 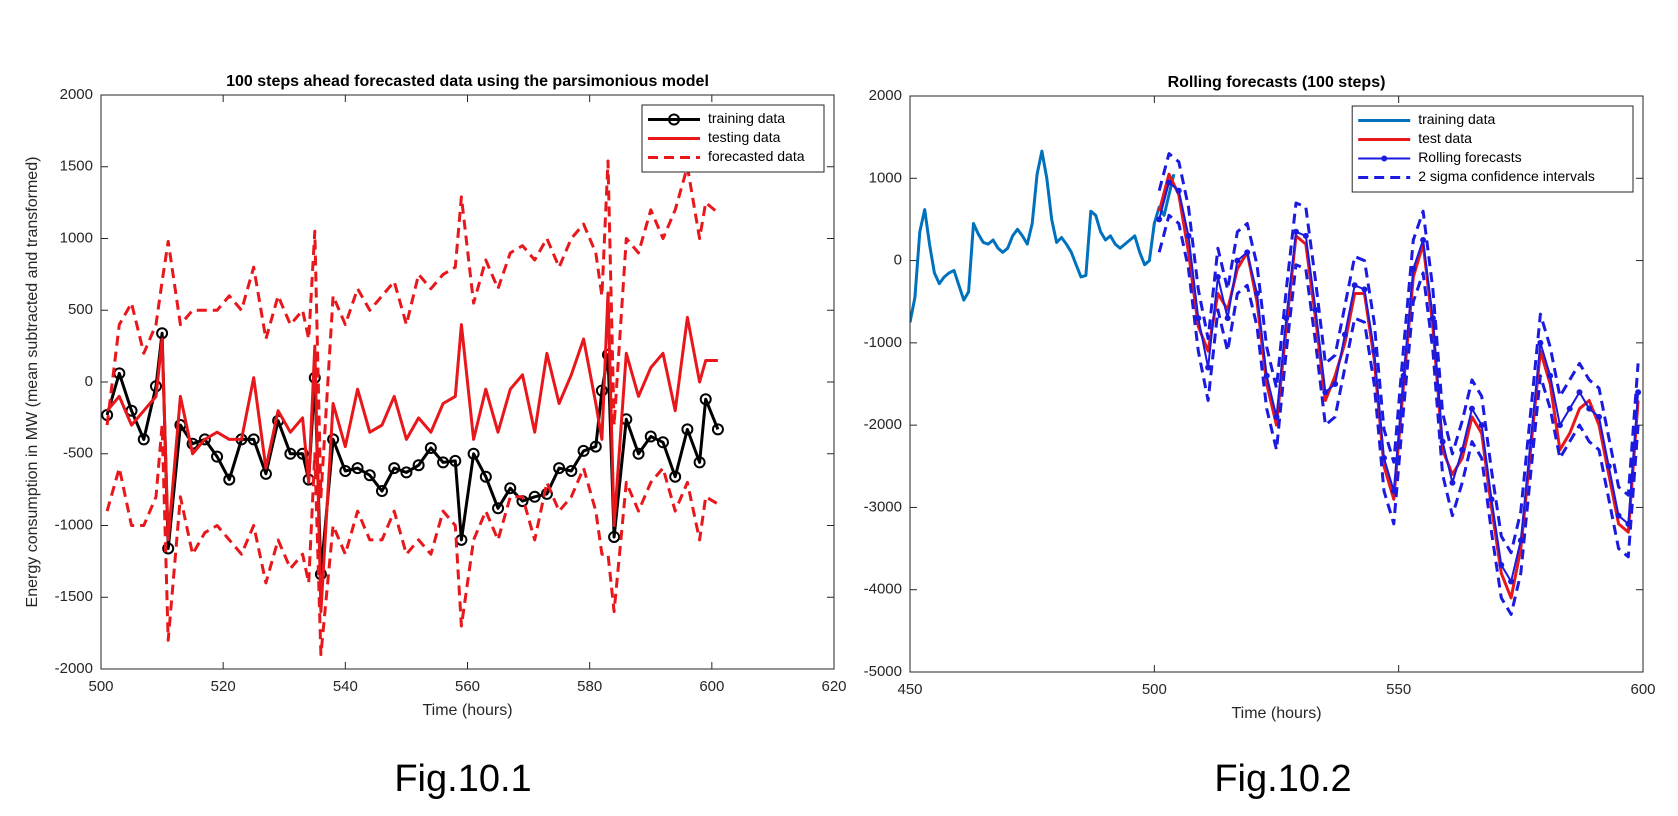 What do you see at coordinates (1282, 779) in the screenshot?
I see `figure-caption: Fig.10.2` at bounding box center [1282, 779].